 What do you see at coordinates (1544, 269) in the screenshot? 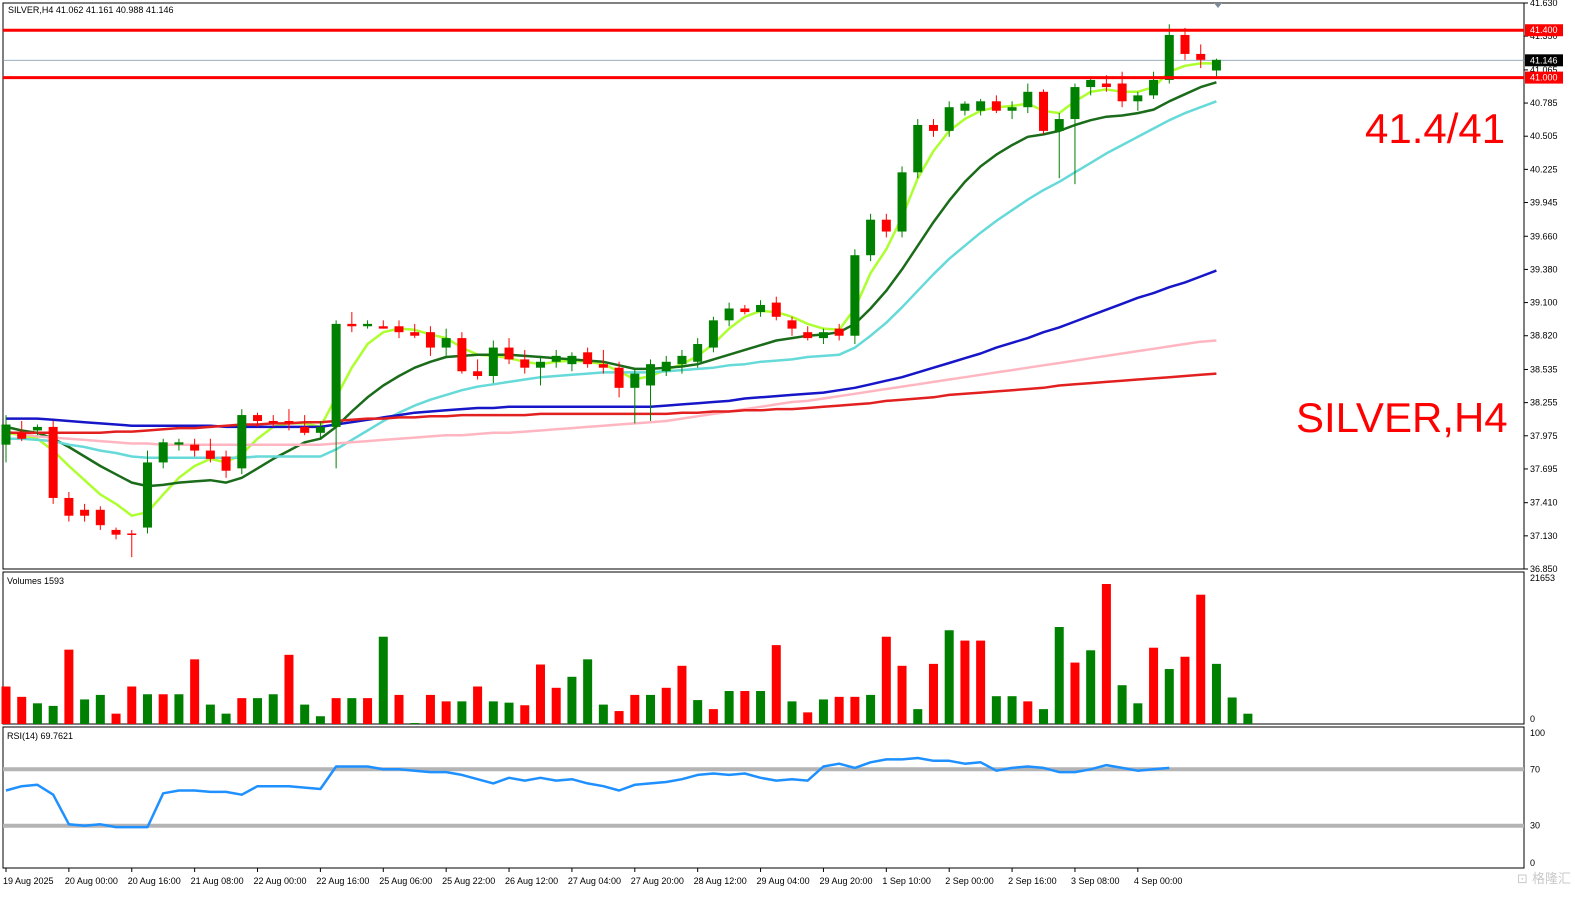
I see `price-tick-label: 39.380` at bounding box center [1544, 269].